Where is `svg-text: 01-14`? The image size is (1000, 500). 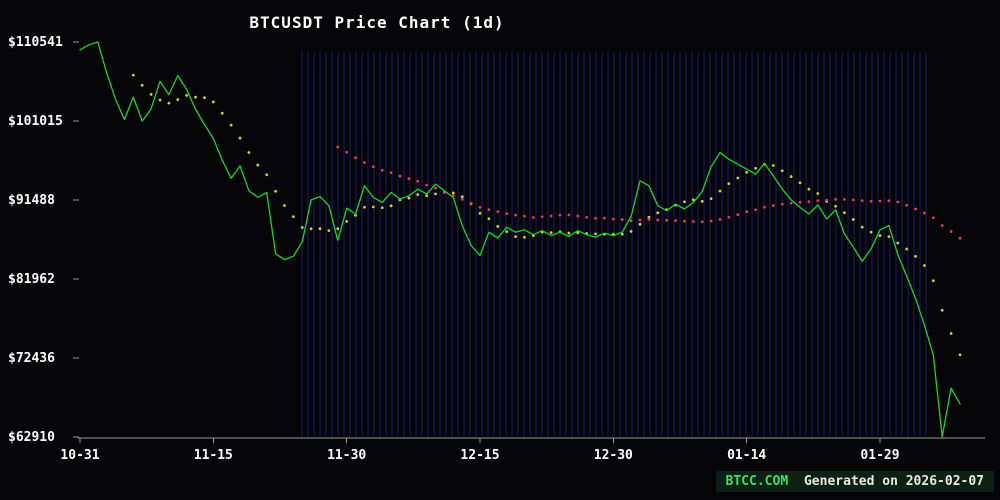 svg-text: 01-14 is located at coordinates (746, 455).